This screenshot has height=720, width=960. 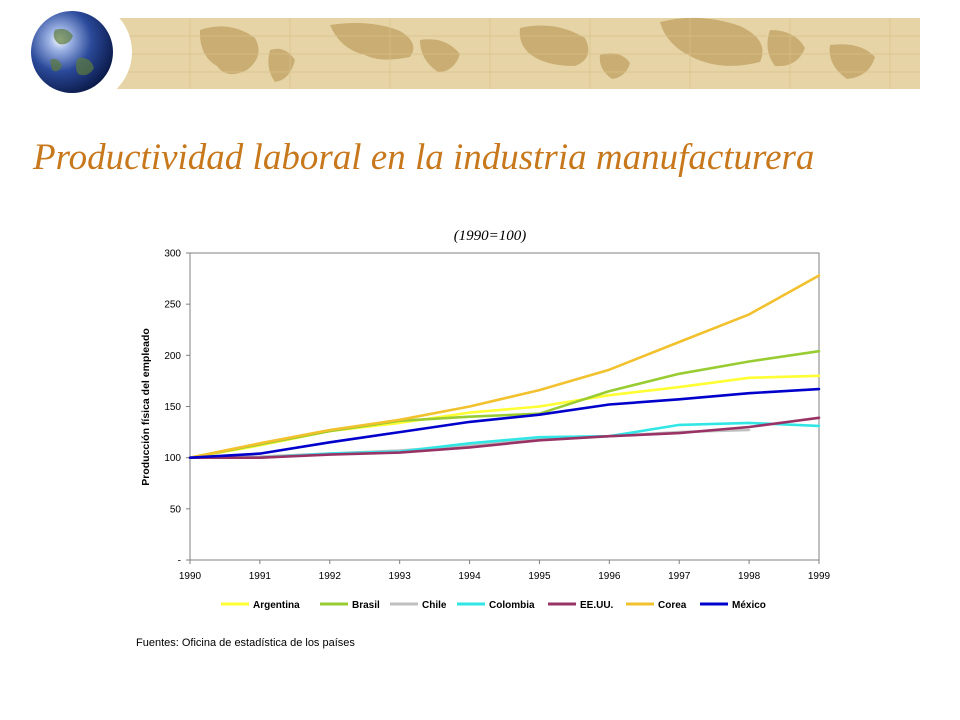 What do you see at coordinates (597, 605) in the screenshot?
I see `legend-label: EE.UU.` at bounding box center [597, 605].